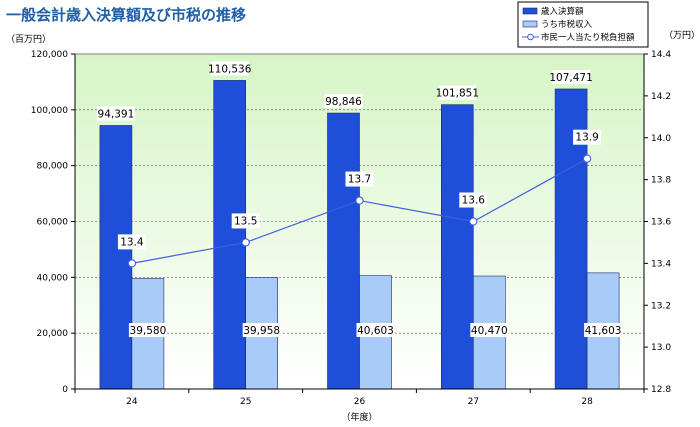 This screenshot has width=700, height=427. What do you see at coordinates (53, 278) in the screenshot?
I see `left-tick-label: 40,000` at bounding box center [53, 278].